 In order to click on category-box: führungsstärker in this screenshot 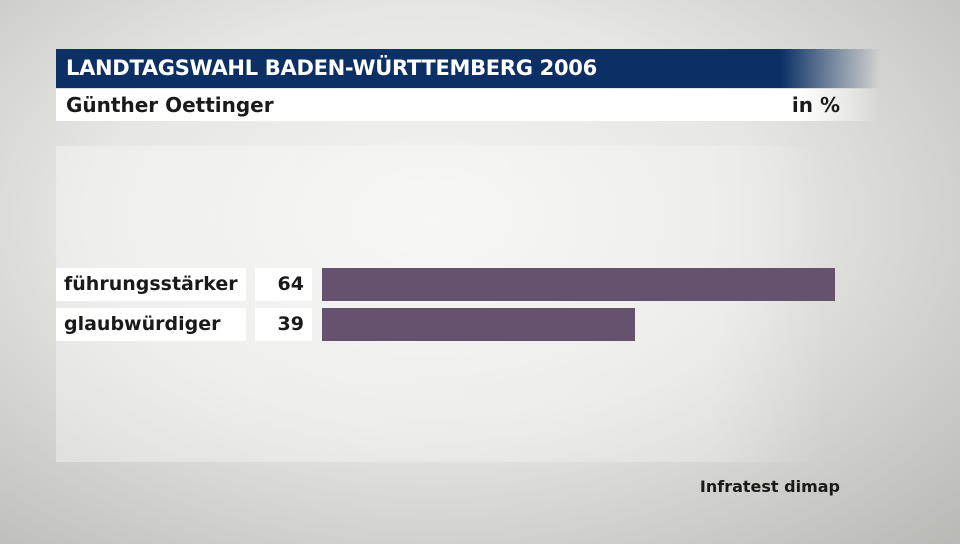, I will do `click(151, 284)`.